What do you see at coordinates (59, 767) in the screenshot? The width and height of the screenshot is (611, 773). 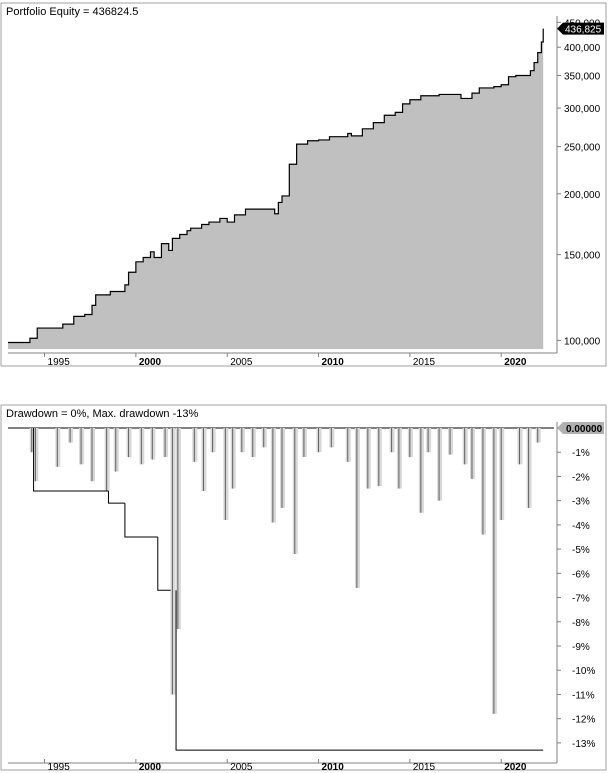 I see `drawdown-x-tick-label: 1995` at bounding box center [59, 767].